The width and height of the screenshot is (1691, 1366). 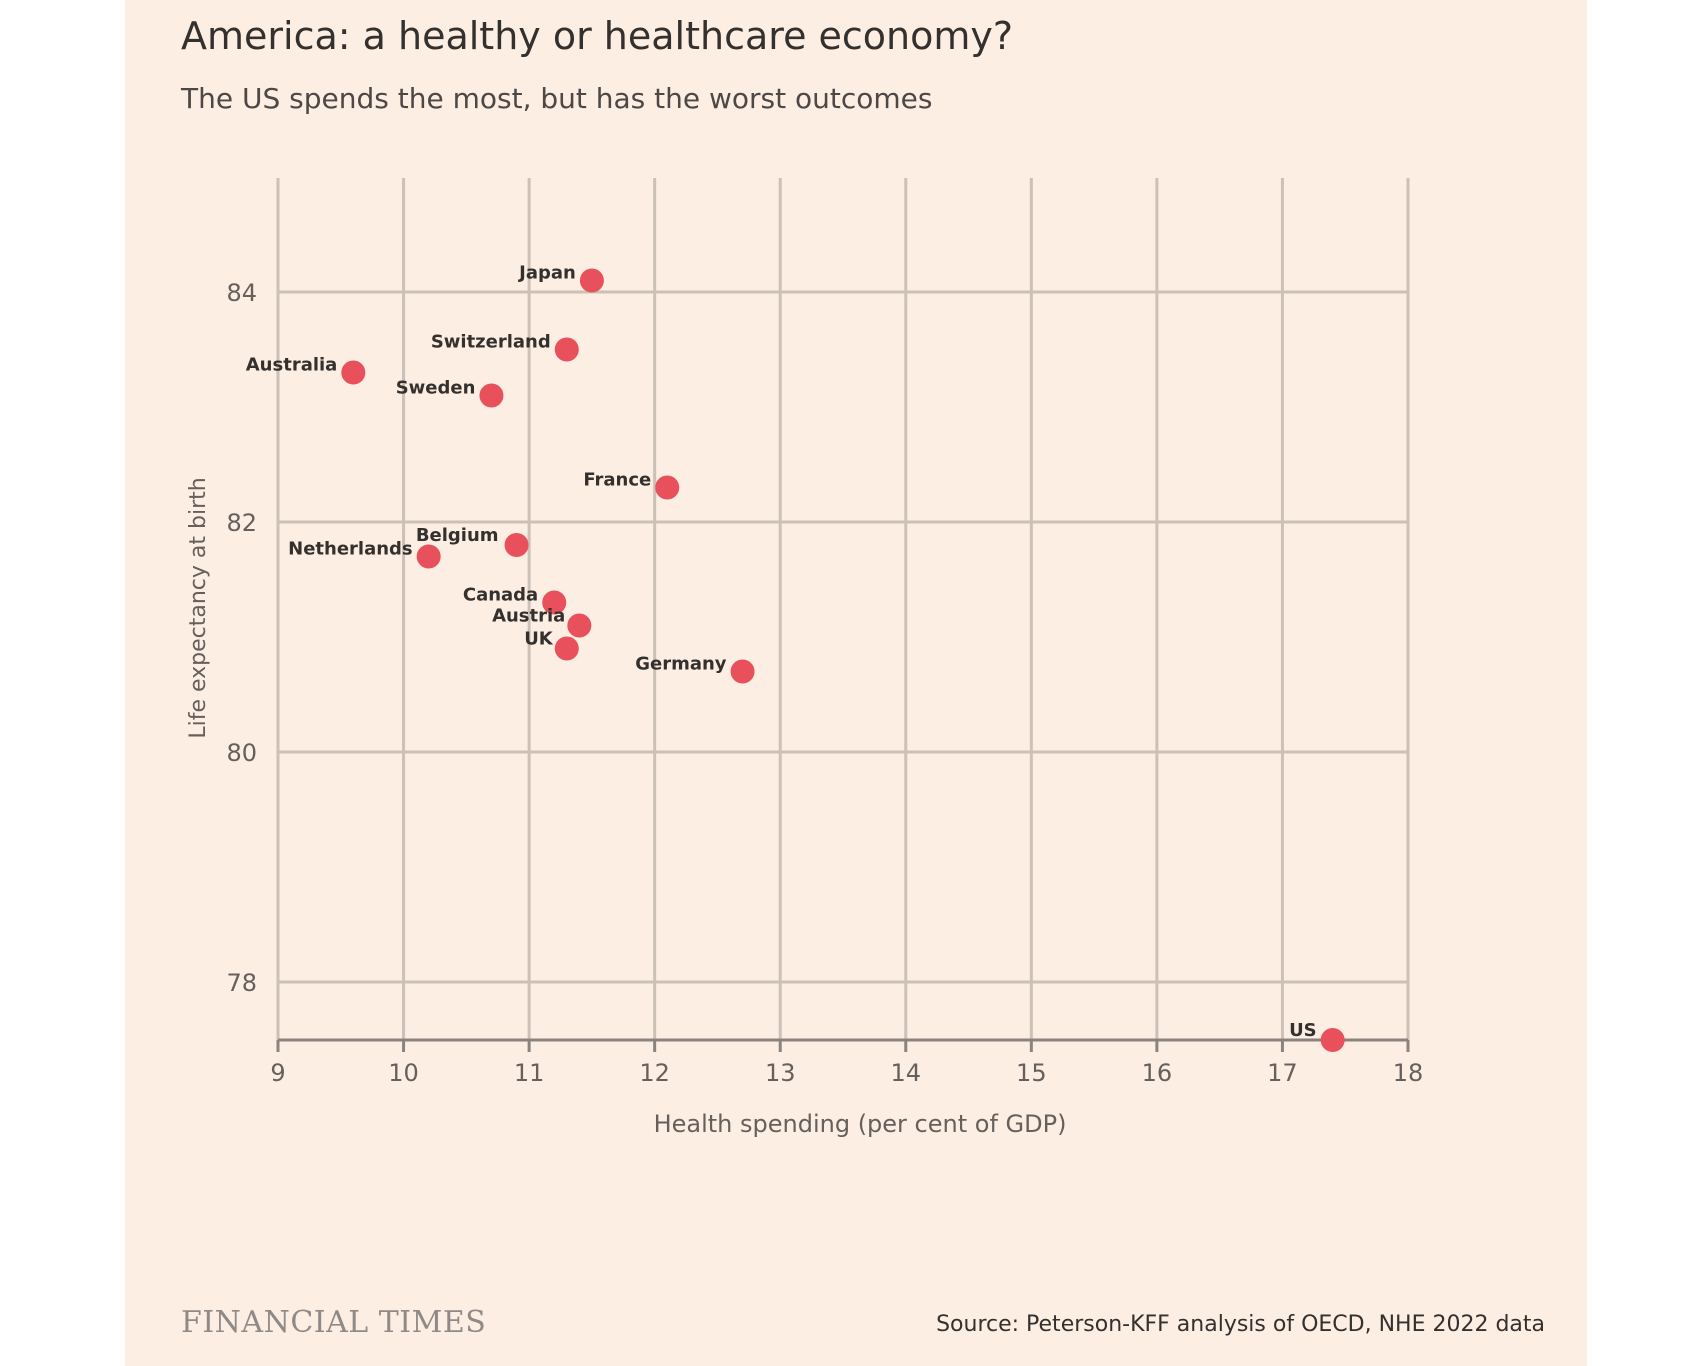 I want to click on point-japan, so click(x=591, y=280).